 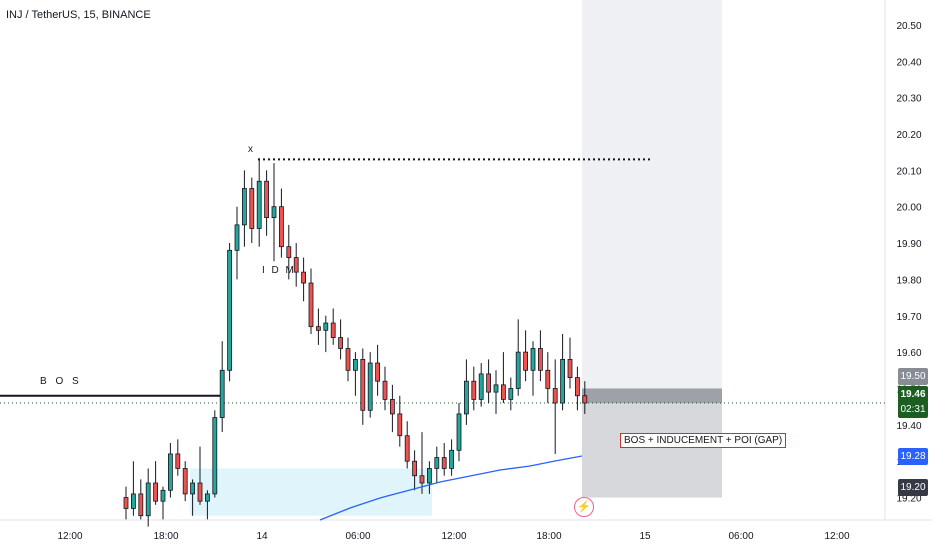 What do you see at coordinates (584, 507) in the screenshot?
I see `lightning-icon: ⚡` at bounding box center [584, 507].